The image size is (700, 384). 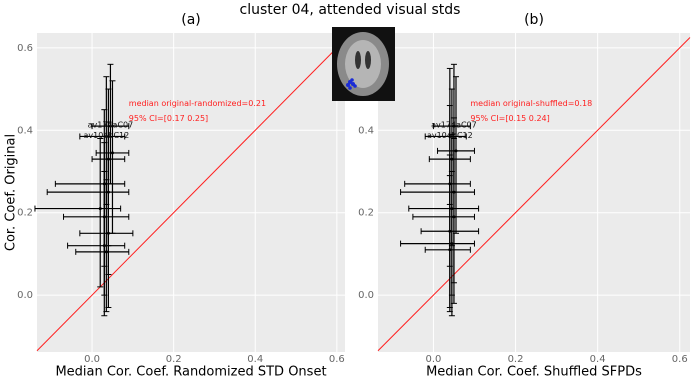 I want to click on annotation: median original-randomized=0.21, so click(x=197, y=103).